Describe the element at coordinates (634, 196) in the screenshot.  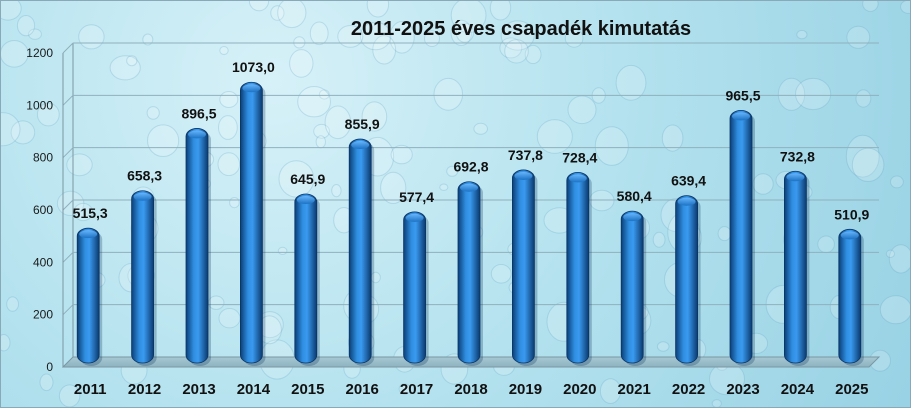
I see `data-label: 580,4` at that location.